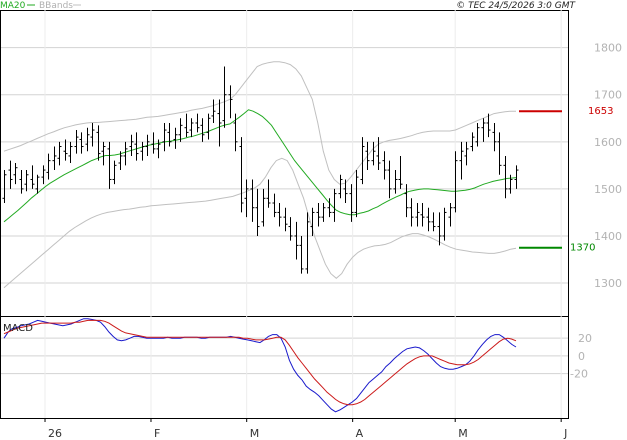 Image resolution: width=627 pixels, height=440 pixels. I want to click on price-tick-label: 1700, so click(608, 95).